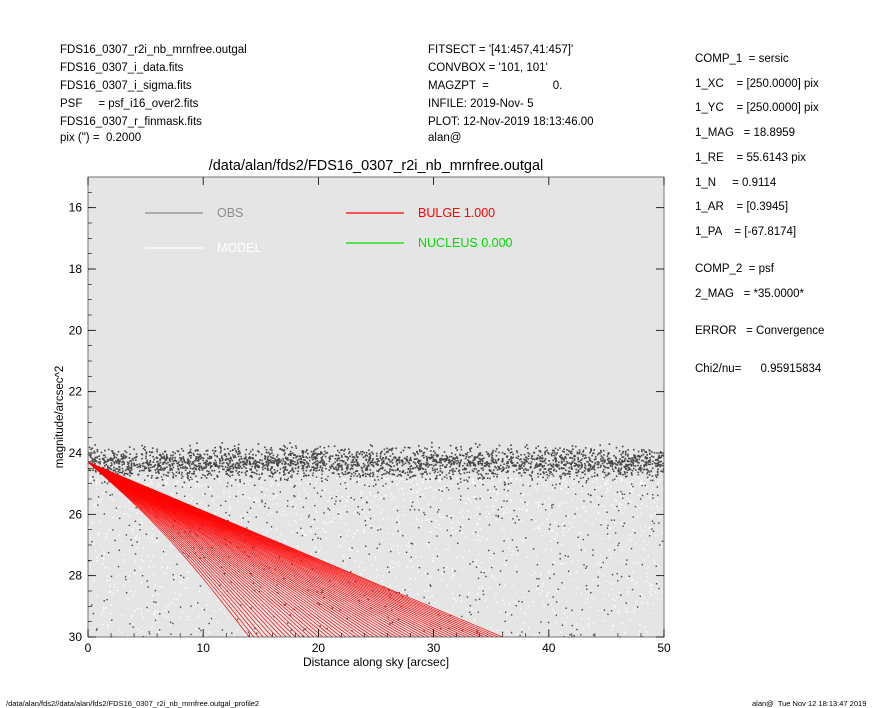 The height and width of the screenshot is (708, 885). What do you see at coordinates (742, 59) in the screenshot?
I see `param-line: COMP_1 = sersic` at bounding box center [742, 59].